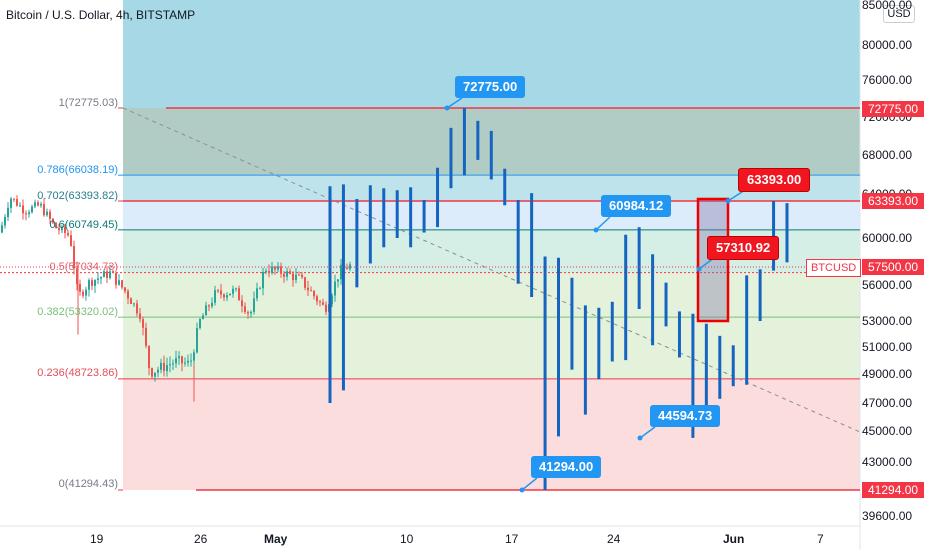 This screenshot has height=550, width=932. I want to click on currency-selector: USD, so click(899, 14).